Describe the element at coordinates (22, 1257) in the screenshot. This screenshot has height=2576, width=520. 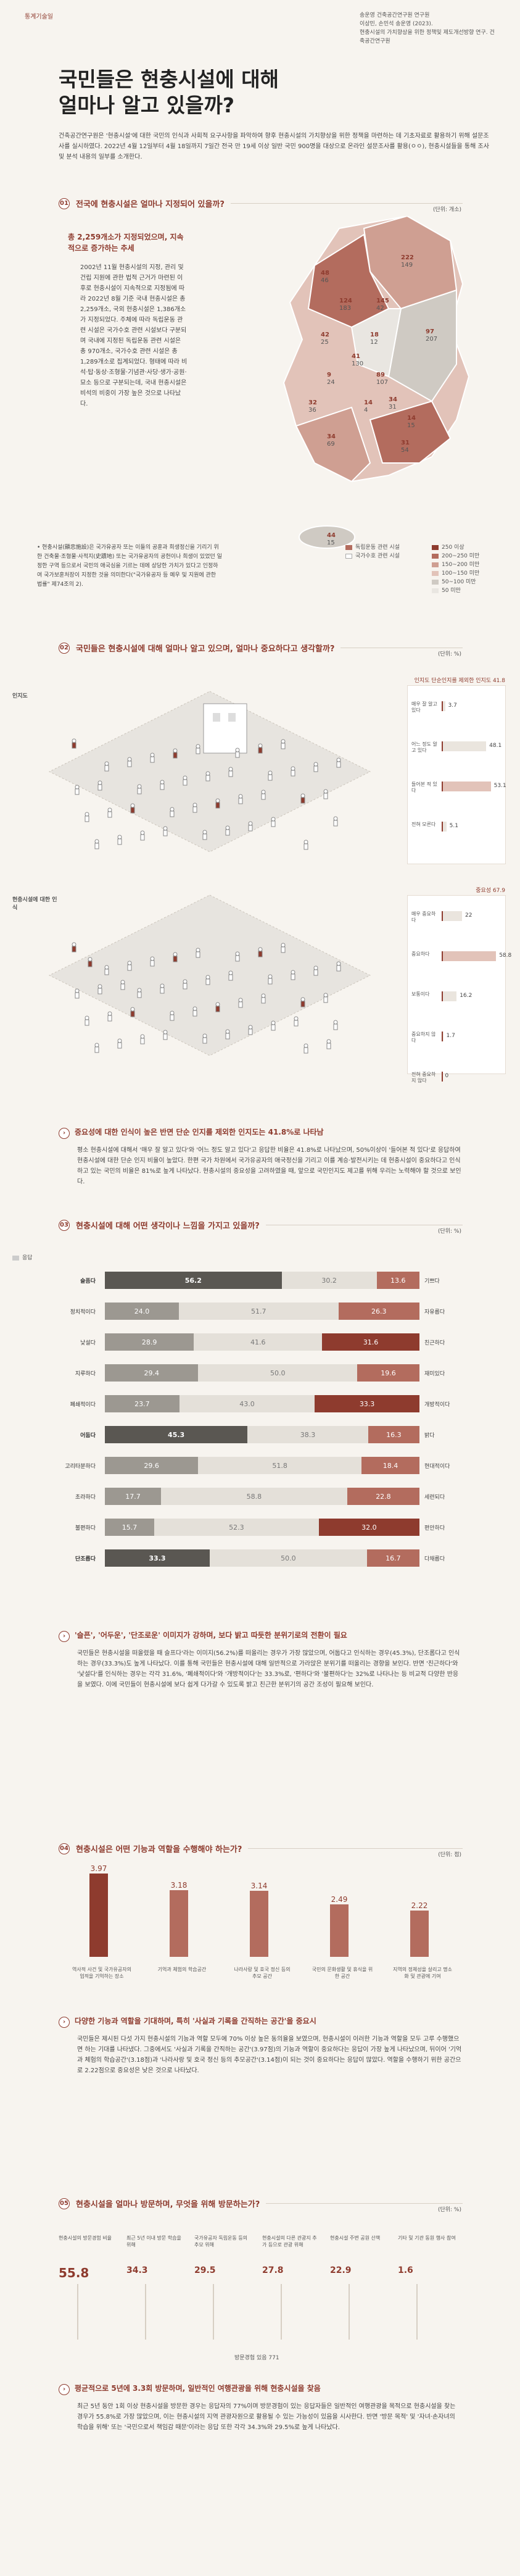
I see `q3-legend: 응답` at that location.